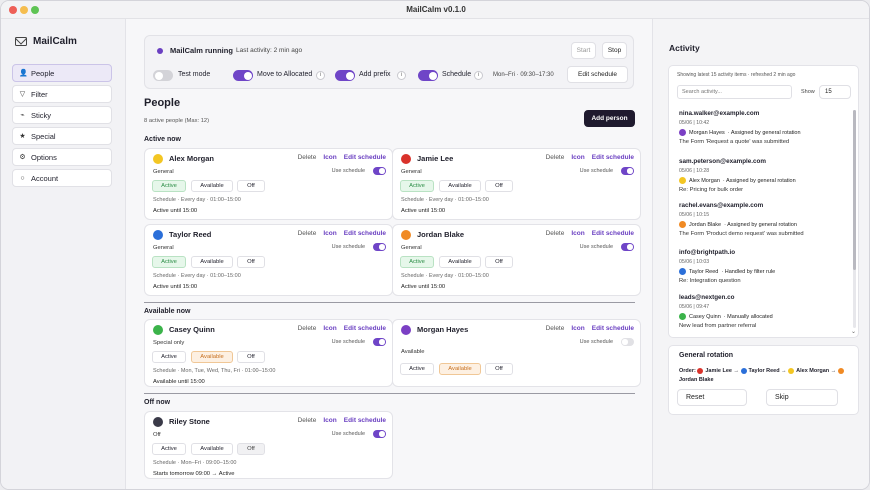 The width and height of the screenshot is (870, 490). What do you see at coordinates (243, 75) in the screenshot?
I see `move-allocated-toggle` at bounding box center [243, 75].